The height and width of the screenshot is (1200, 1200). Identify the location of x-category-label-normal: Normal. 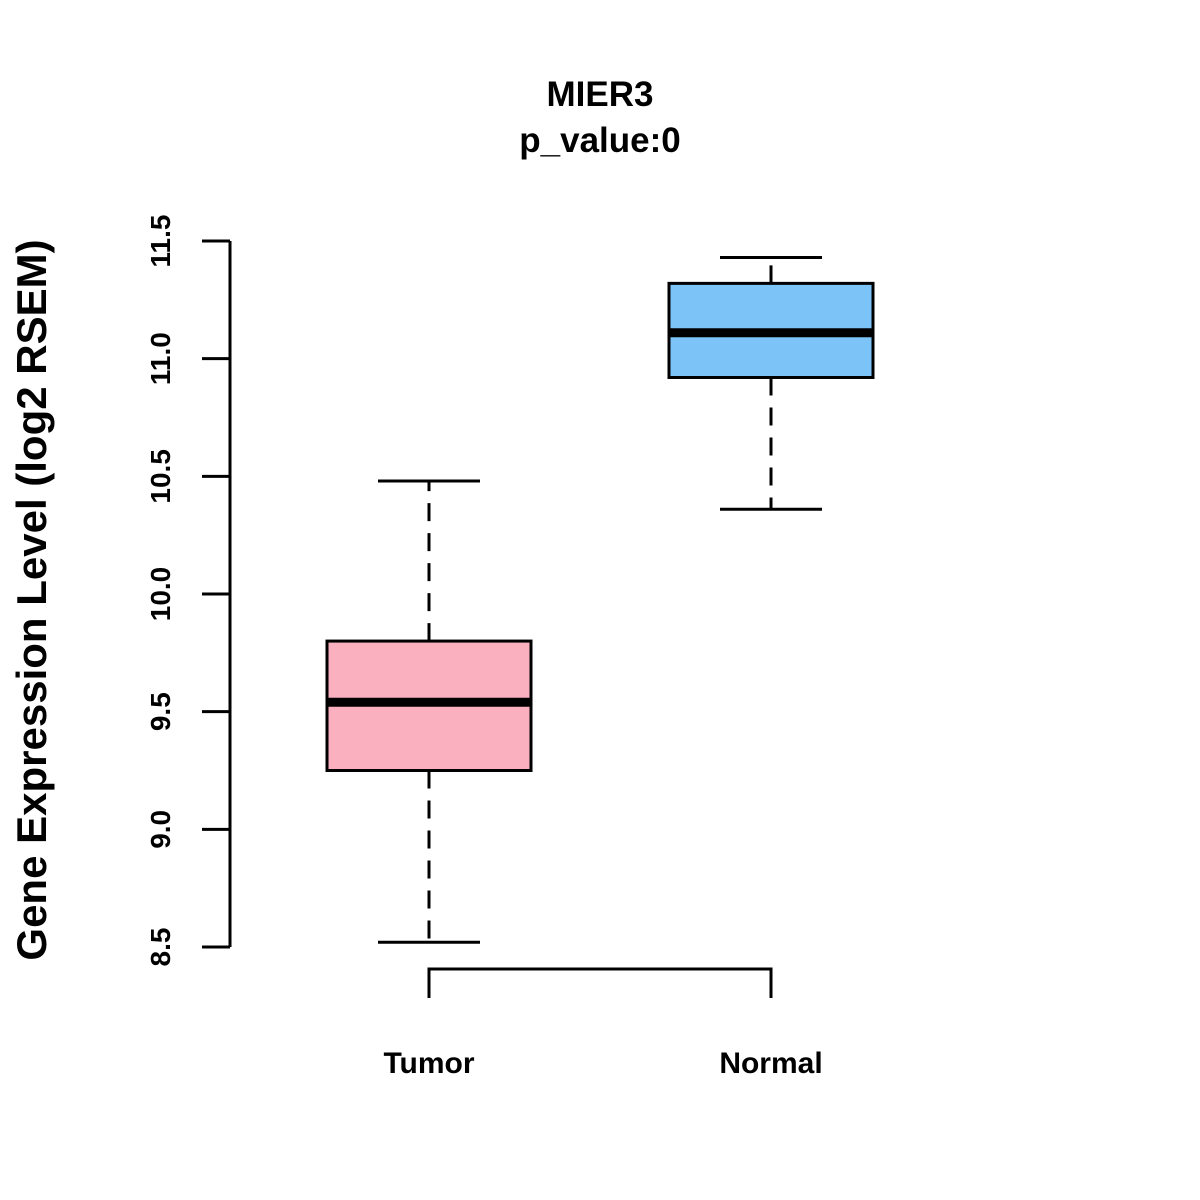
(770, 1063).